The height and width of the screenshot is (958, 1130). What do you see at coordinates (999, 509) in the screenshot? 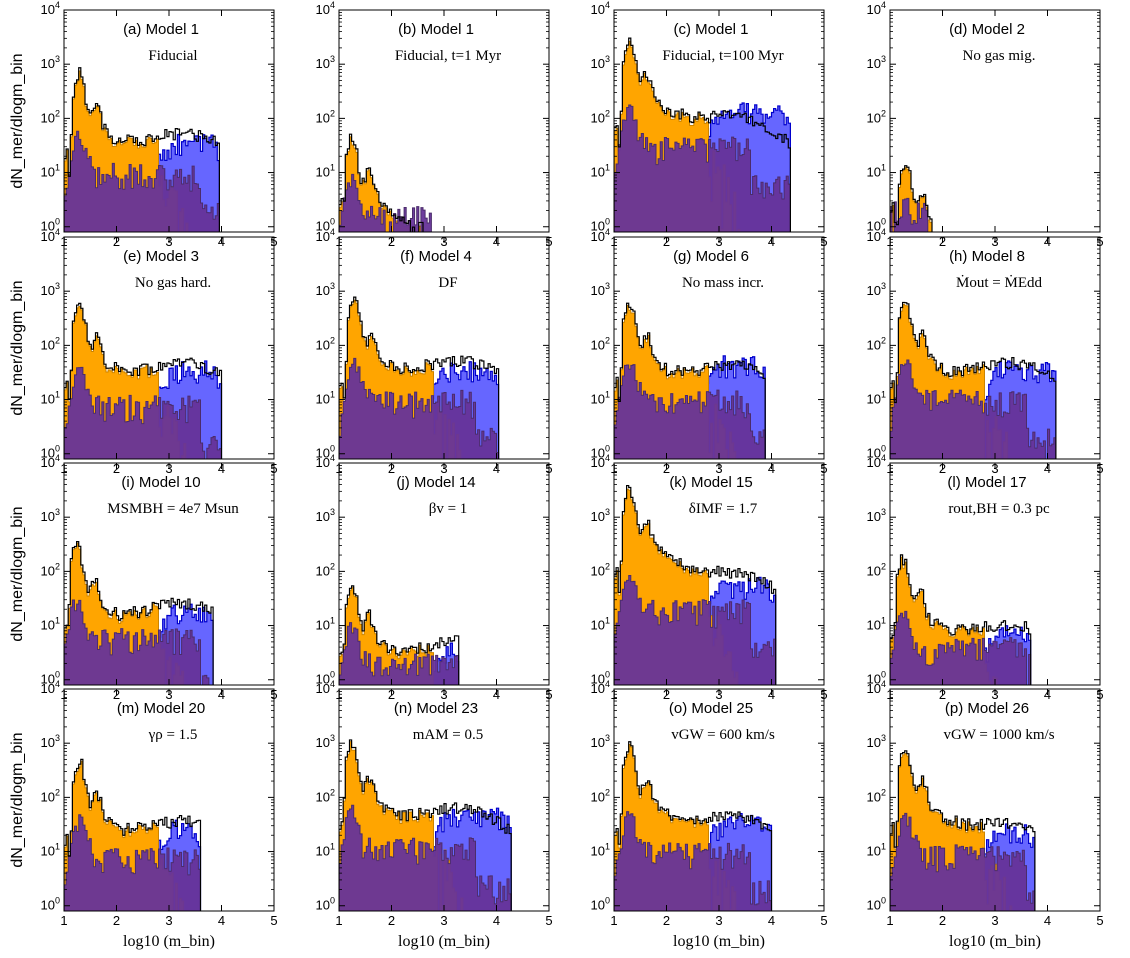
I see `panel-subtitle: rout,BH = 0.3 pc` at bounding box center [999, 509].